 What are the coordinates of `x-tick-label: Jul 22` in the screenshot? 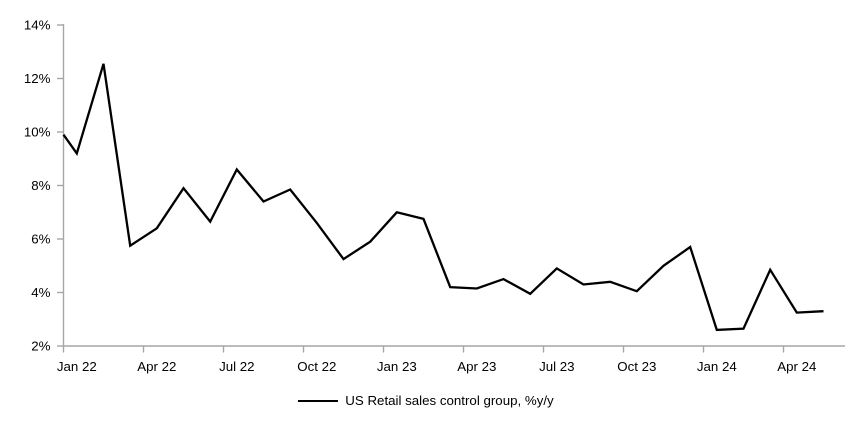 It's located at (236, 366).